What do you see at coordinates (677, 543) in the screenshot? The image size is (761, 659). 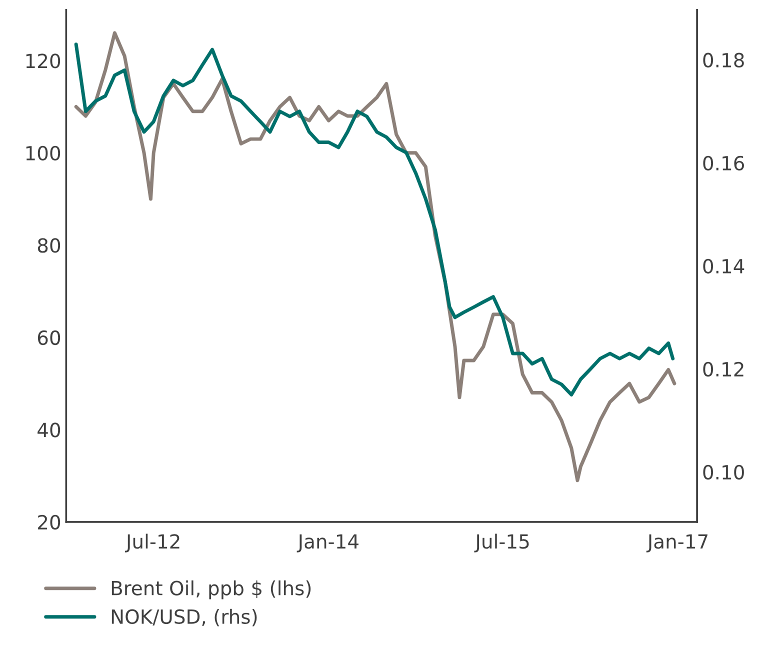 I see `x-tick-label: Jan-17` at bounding box center [677, 543].